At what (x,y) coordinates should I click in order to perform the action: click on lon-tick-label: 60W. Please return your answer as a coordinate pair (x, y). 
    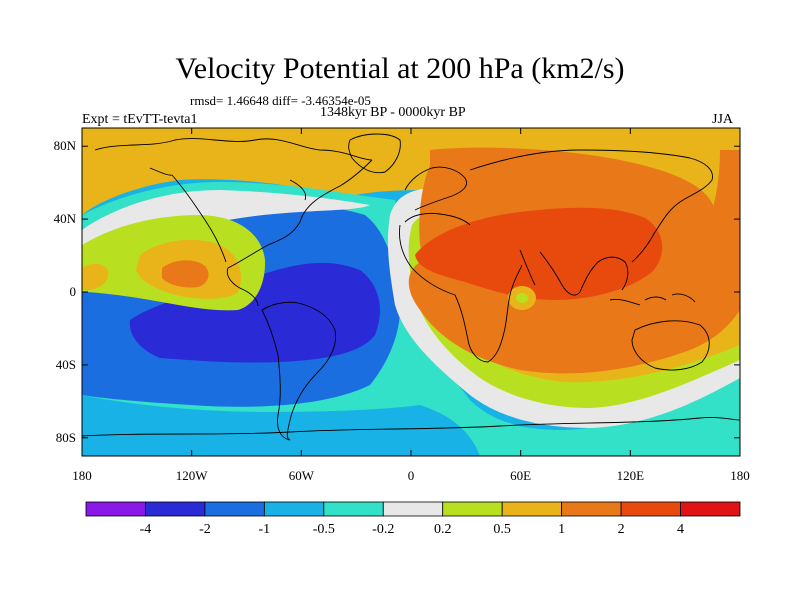
    Looking at the image, I should click on (301, 475).